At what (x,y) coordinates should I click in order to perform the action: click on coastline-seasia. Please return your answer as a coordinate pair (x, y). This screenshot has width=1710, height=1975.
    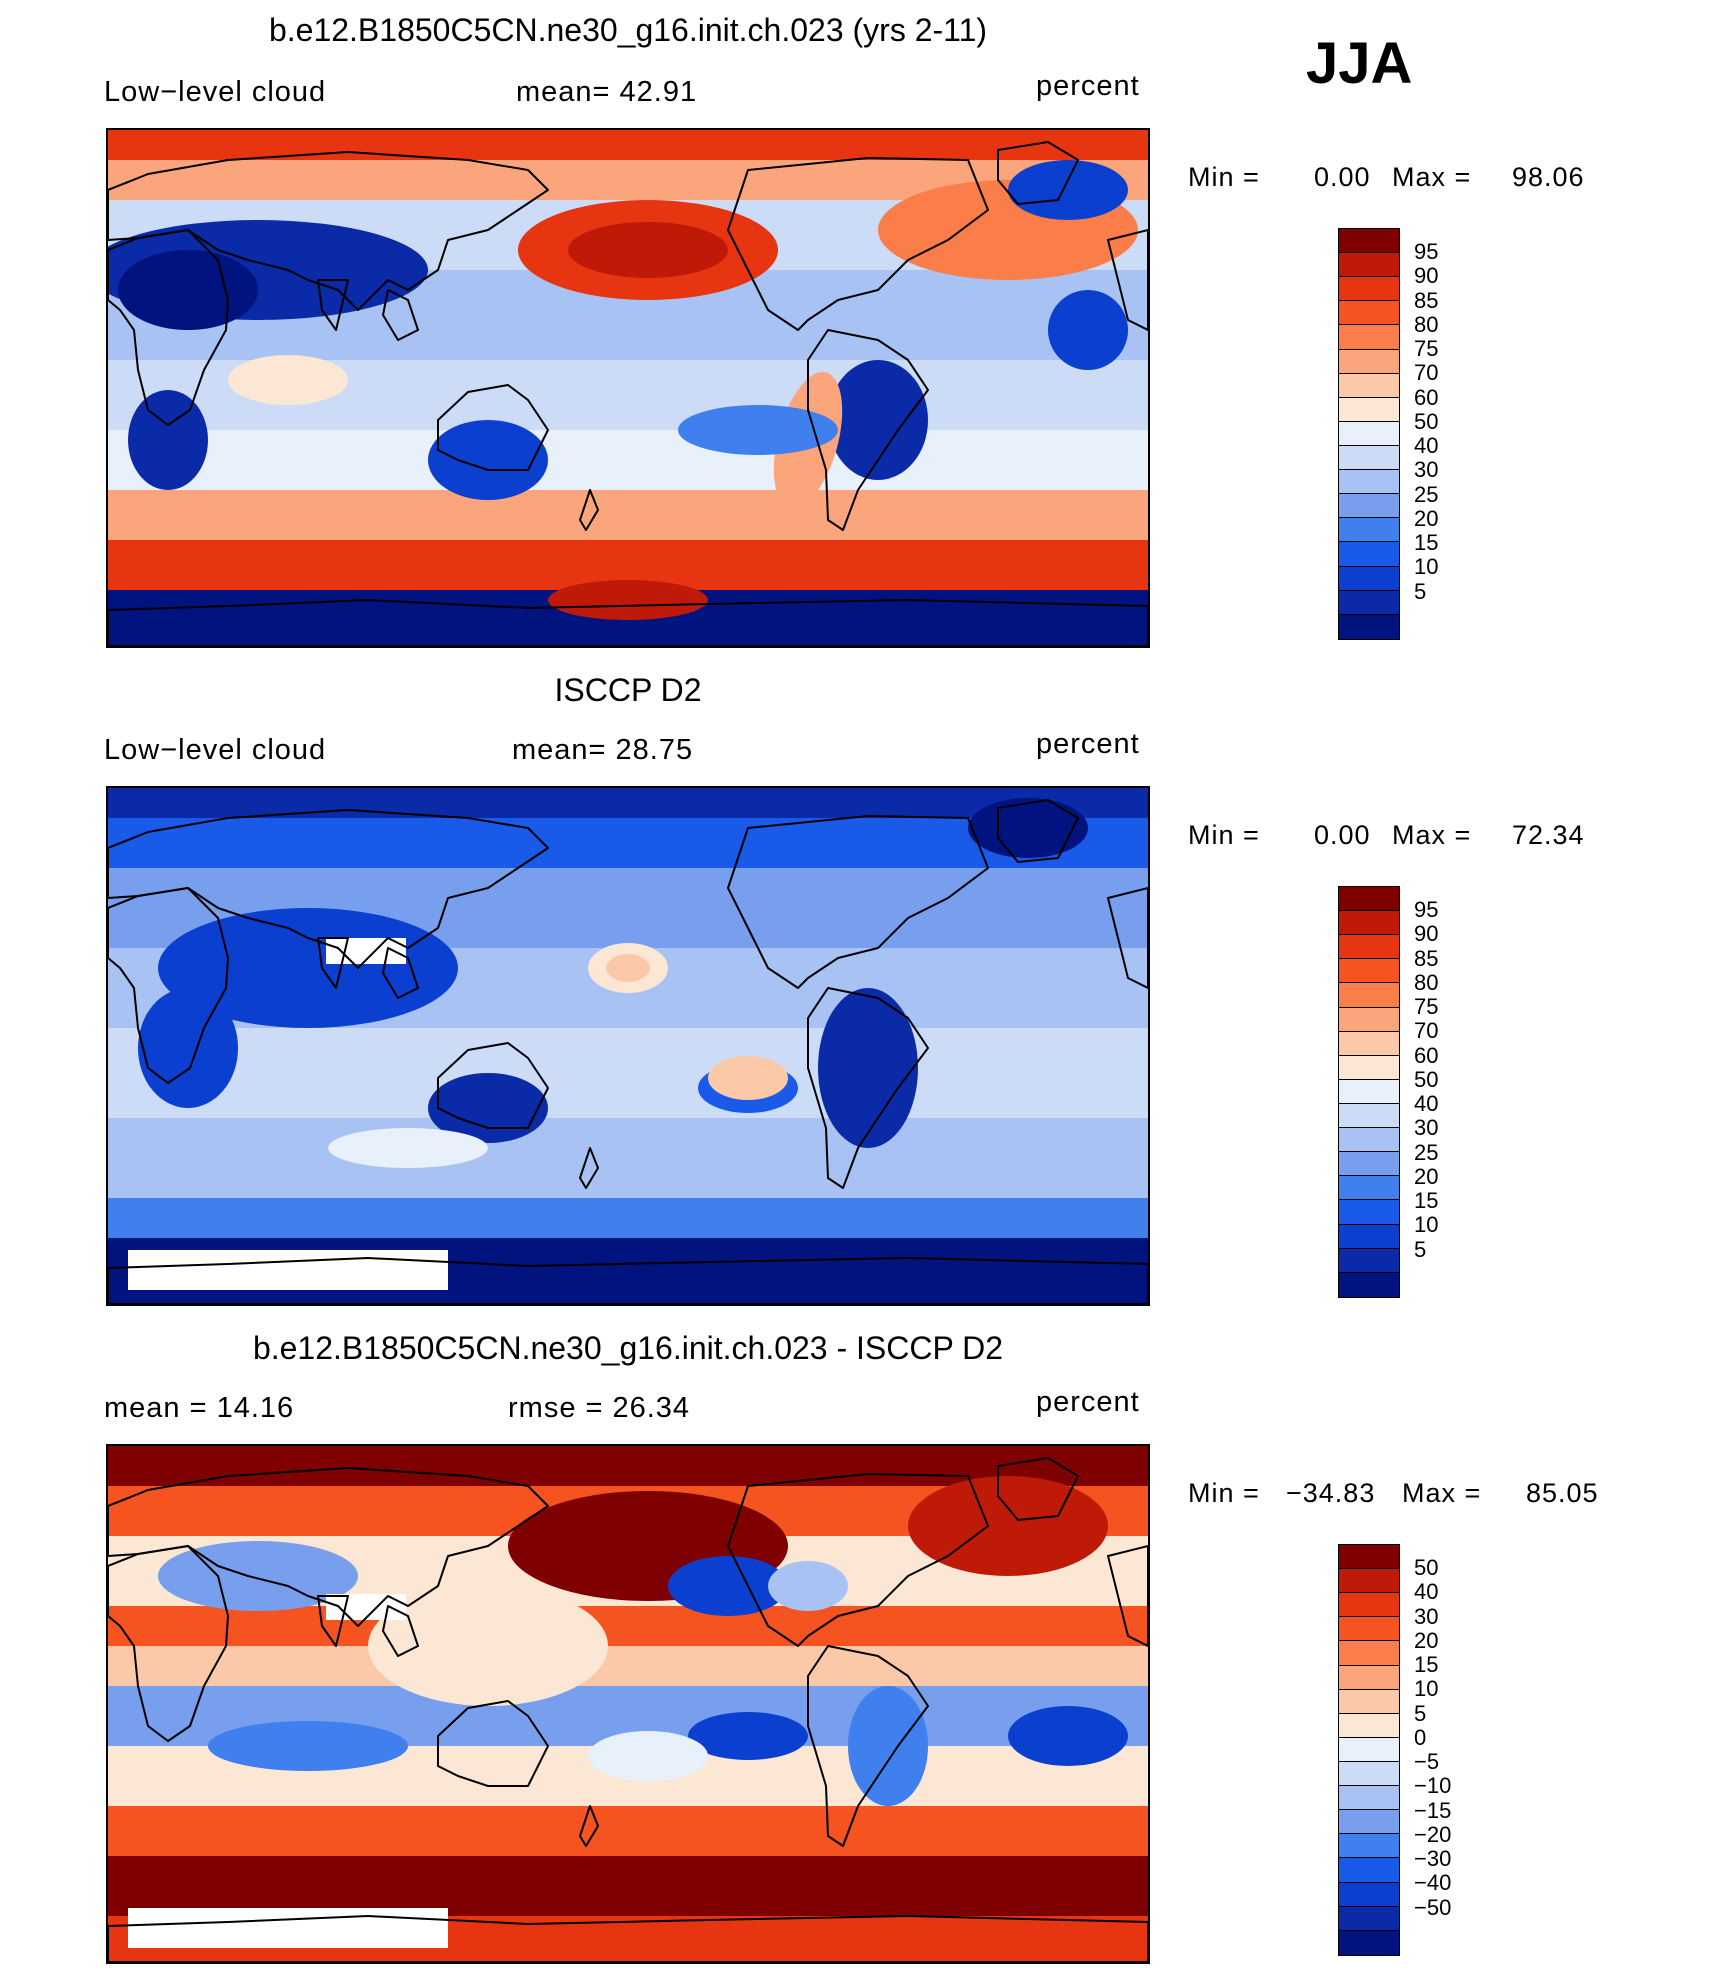
    Looking at the image, I should click on (400, 315).